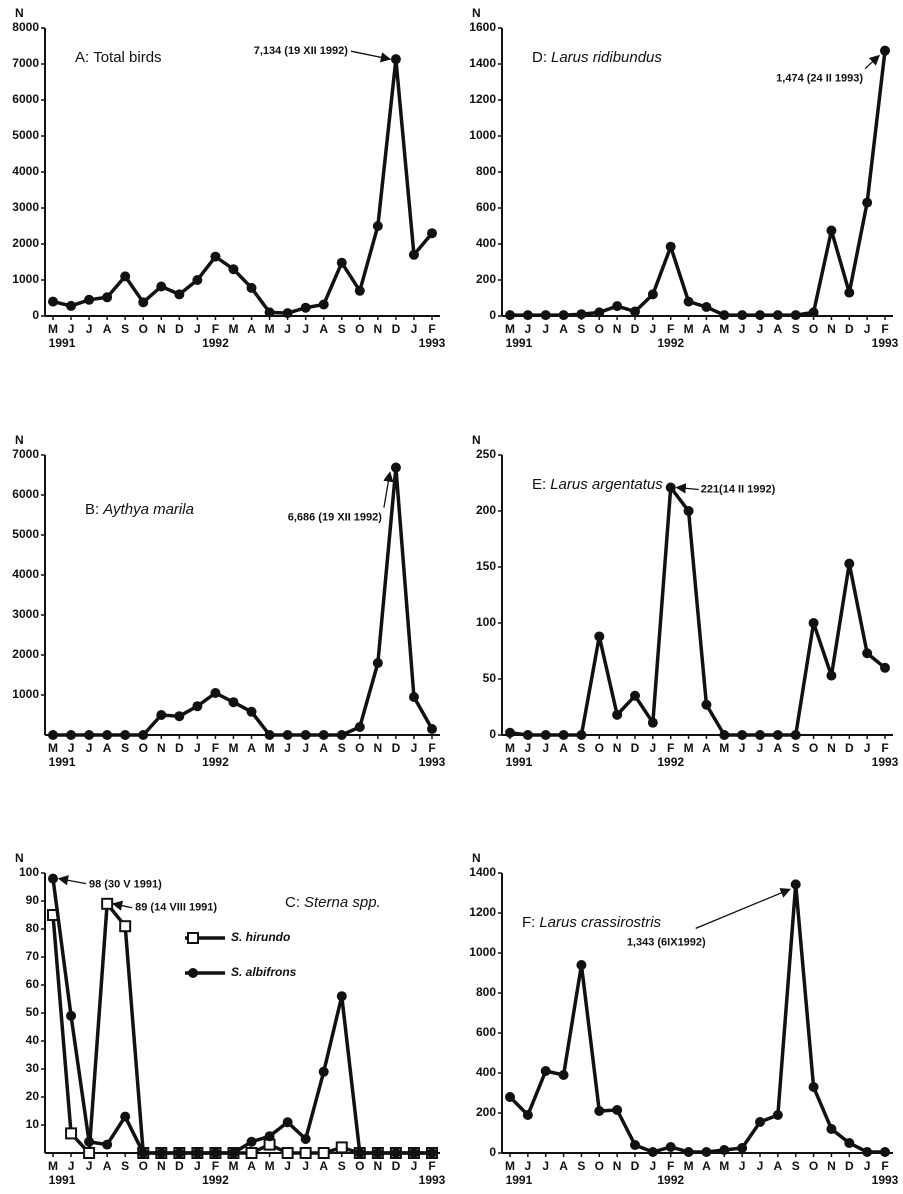 The image size is (903, 1194). Describe the element at coordinates (25, 654) in the screenshot. I see `y-tick-label: 2000` at that location.